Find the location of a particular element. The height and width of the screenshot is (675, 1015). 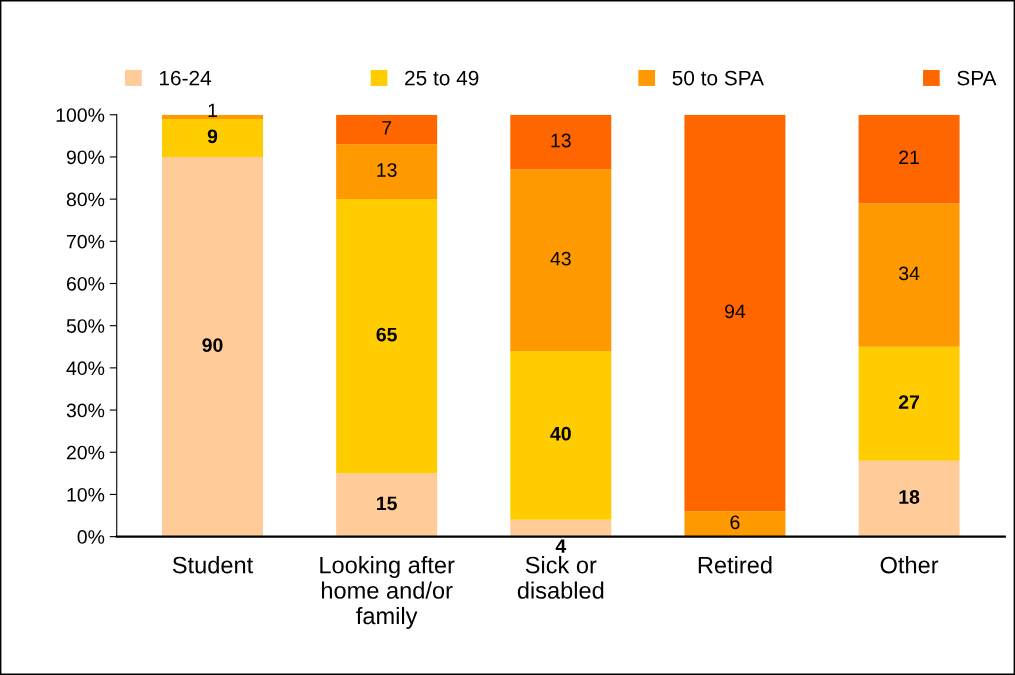

y-tick-label: 70% is located at coordinates (86, 241).